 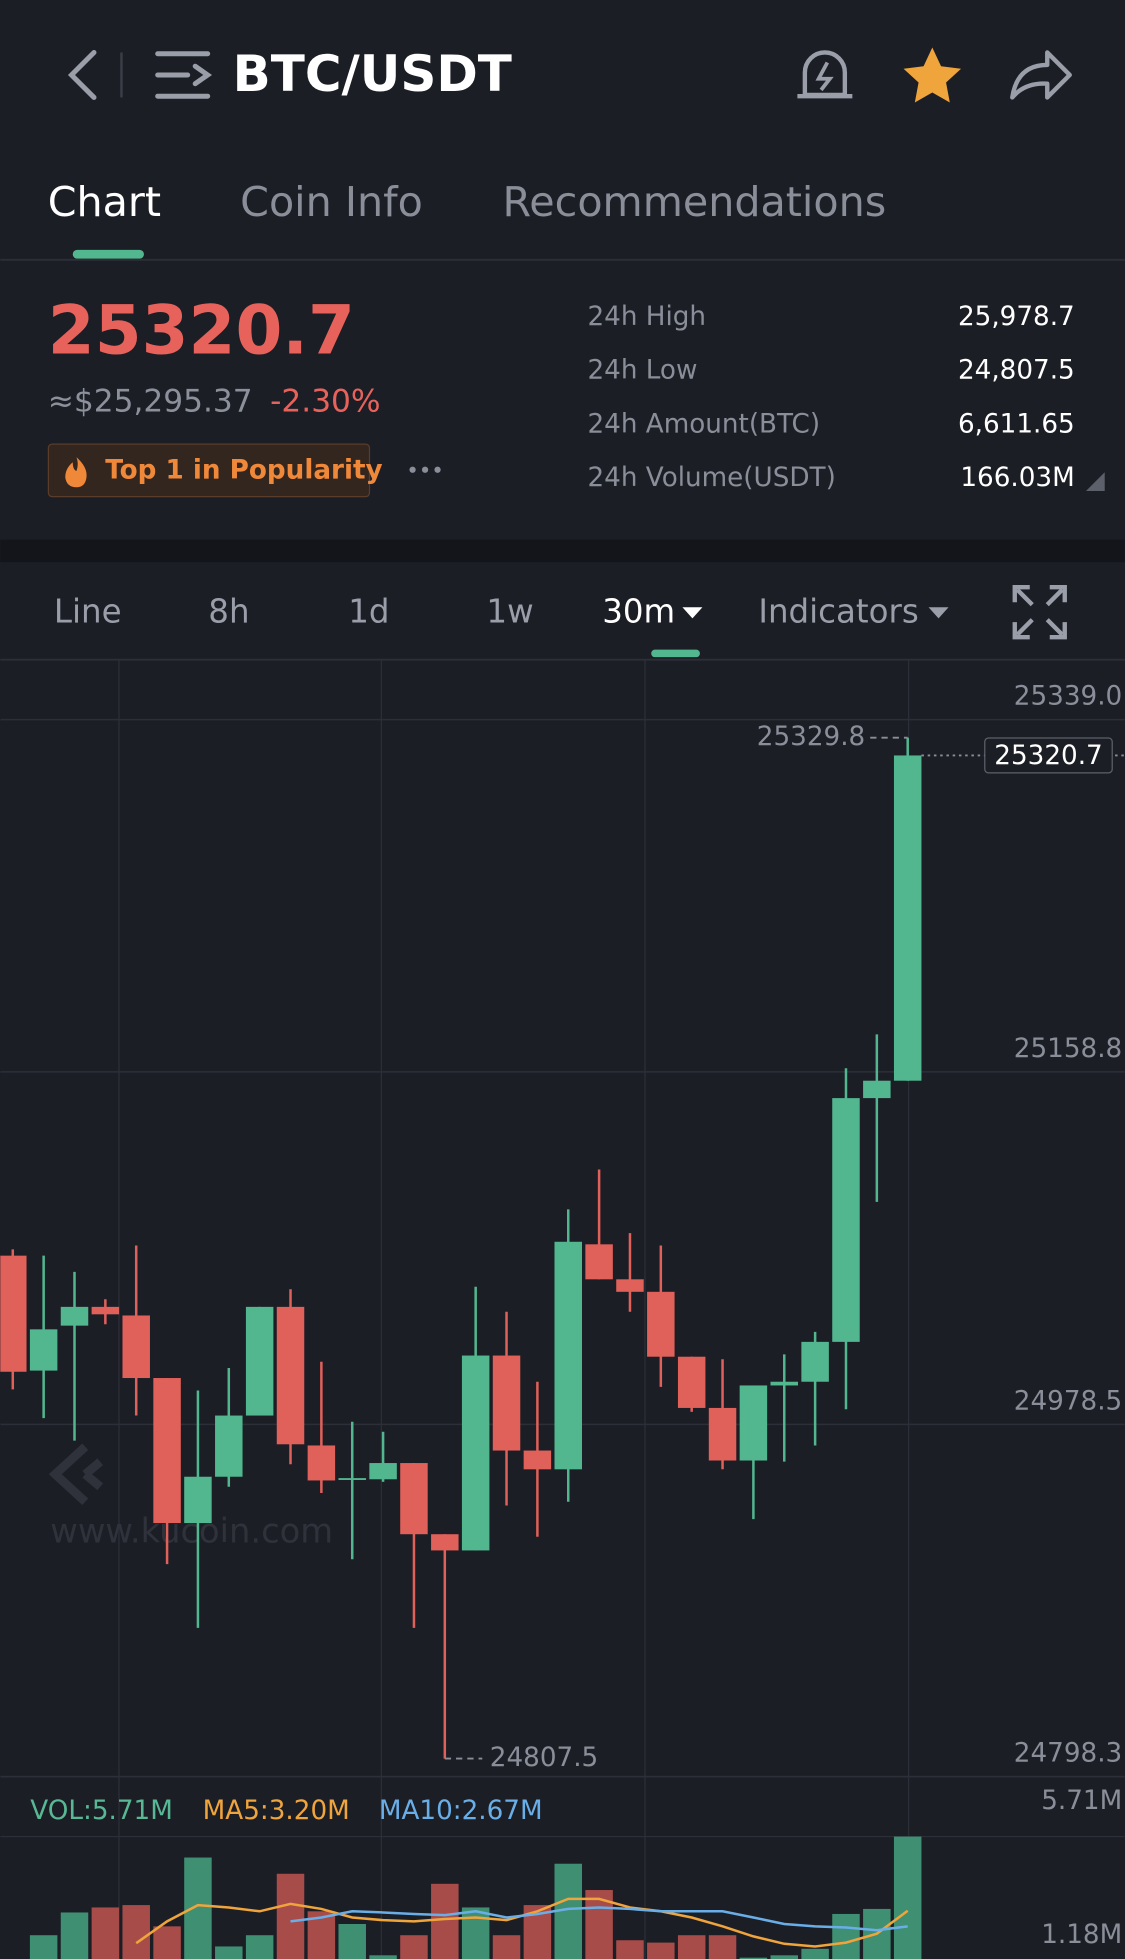 What do you see at coordinates (276, 1811) in the screenshot?
I see `volume-legend: MA5:3.20M` at bounding box center [276, 1811].